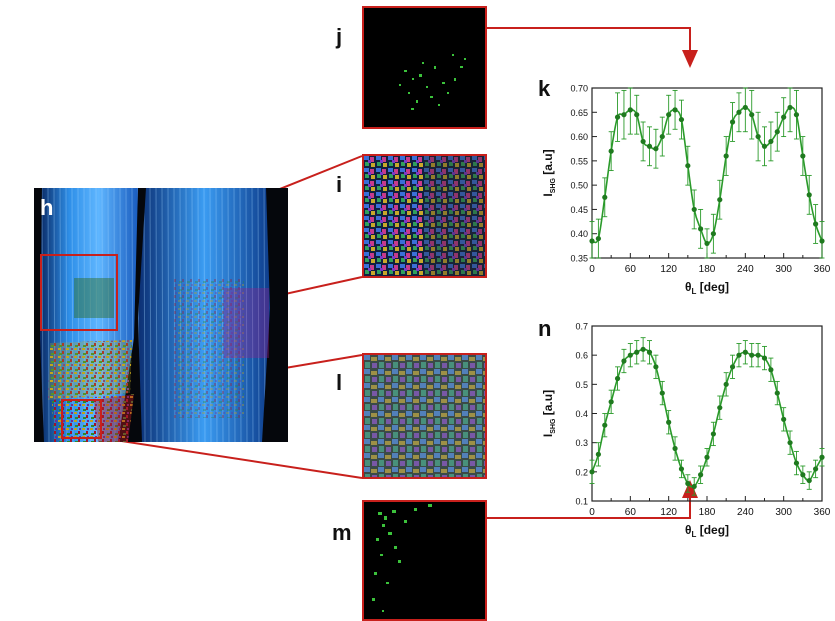  Describe the element at coordinates (232, 458) in the screenshot. I see `connector-line` at that location.